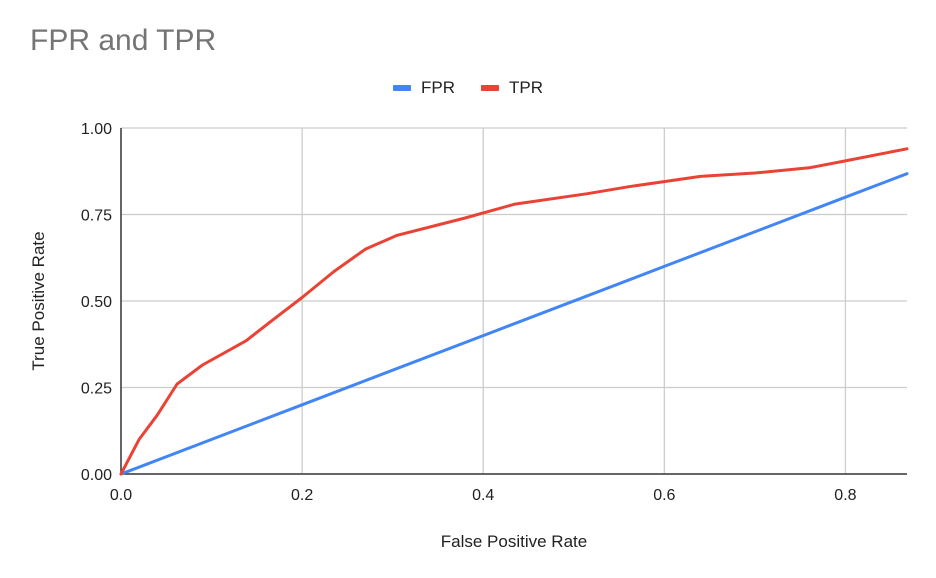 This screenshot has width=936, height=578. I want to click on legend-label-fpr: FPR, so click(438, 87).